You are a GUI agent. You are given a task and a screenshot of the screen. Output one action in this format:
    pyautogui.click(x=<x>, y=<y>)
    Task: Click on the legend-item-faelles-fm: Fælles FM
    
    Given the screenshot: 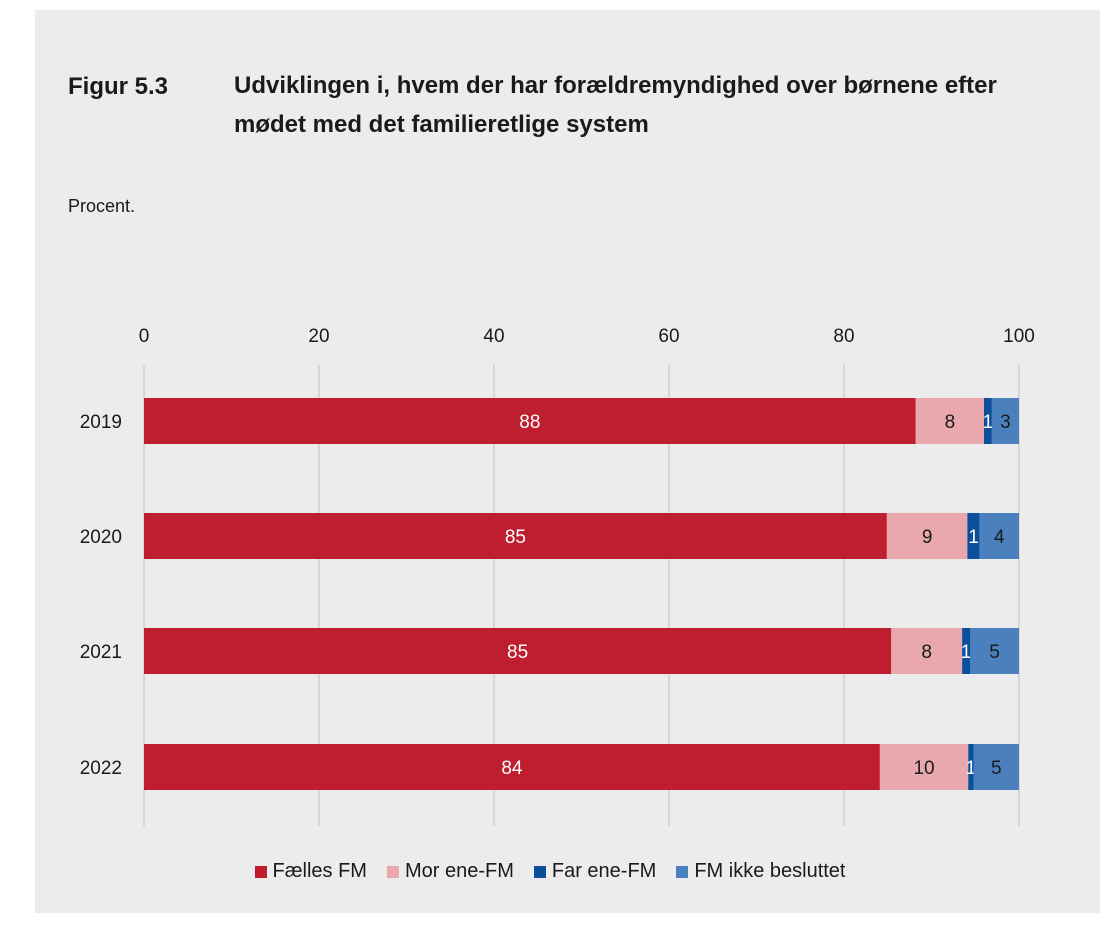 What is the action you would take?
    pyautogui.click(x=310, y=871)
    